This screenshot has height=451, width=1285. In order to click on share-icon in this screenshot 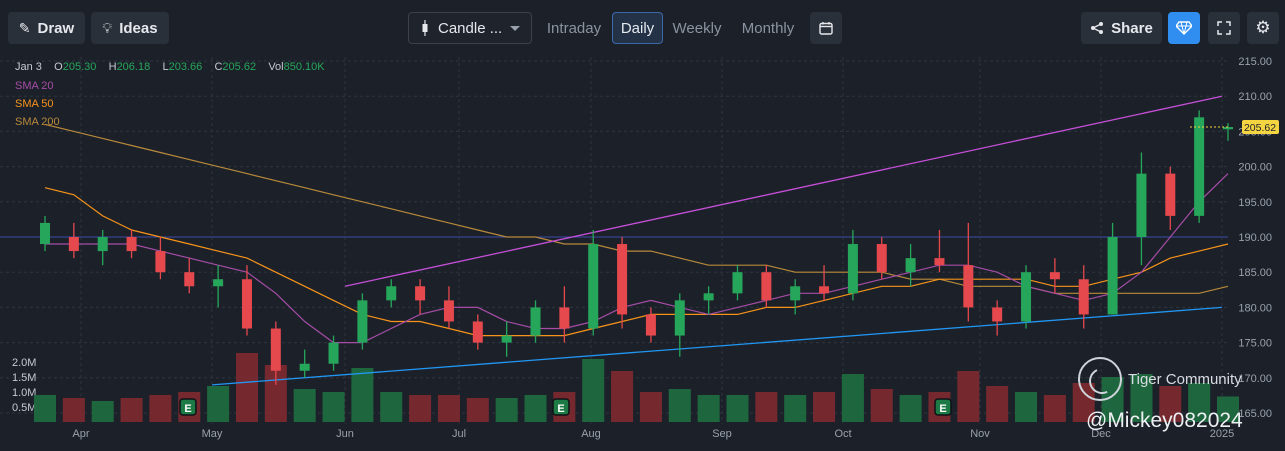, I will do `click(1097, 28)`.